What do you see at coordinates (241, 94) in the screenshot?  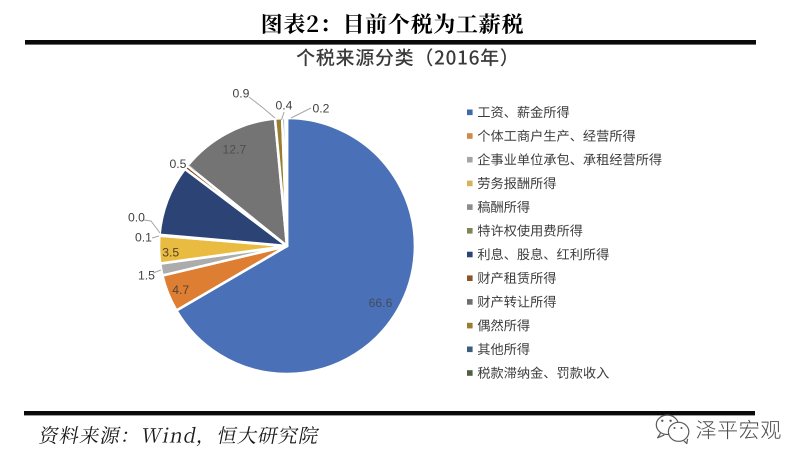 I see `svg-text: 0.9` at bounding box center [241, 94].